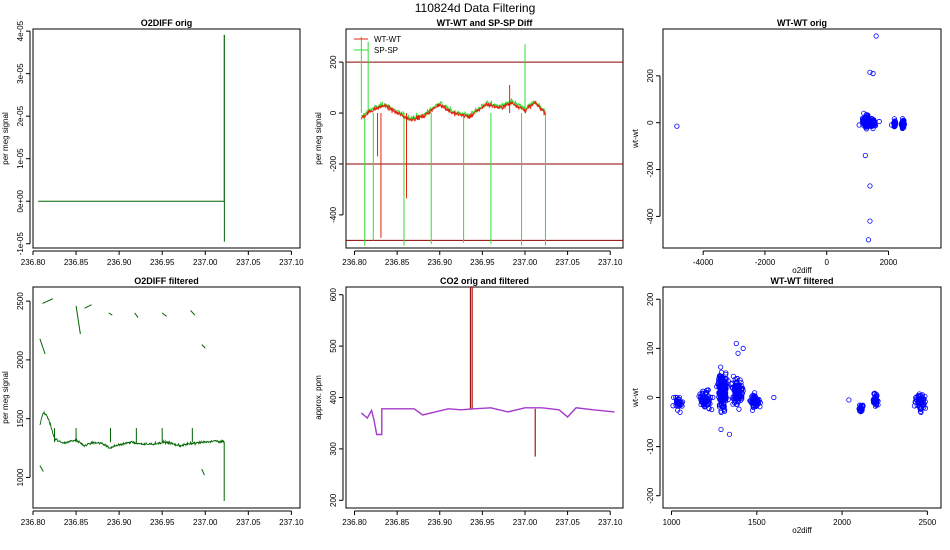  I want to click on p3-x-tick-label: -2000, so click(765, 262).